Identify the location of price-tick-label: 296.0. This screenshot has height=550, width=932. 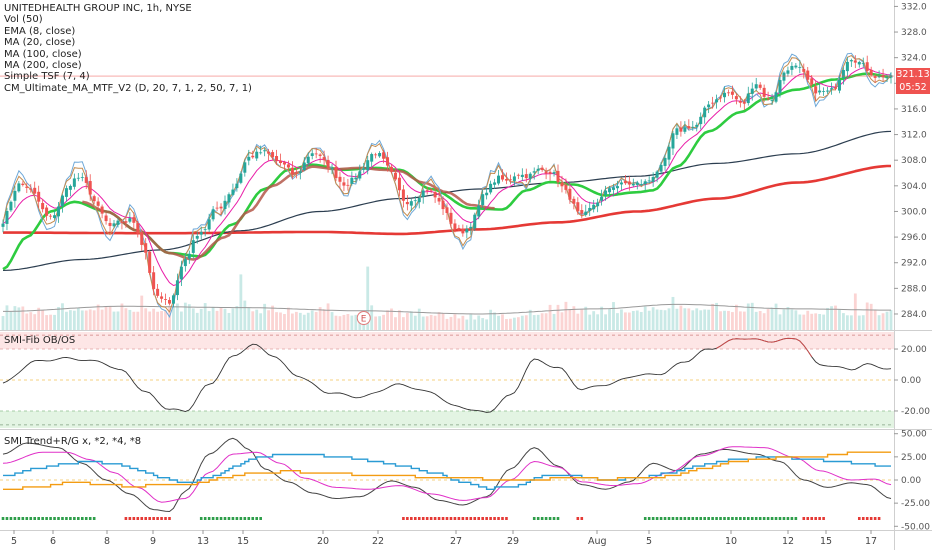
(914, 238).